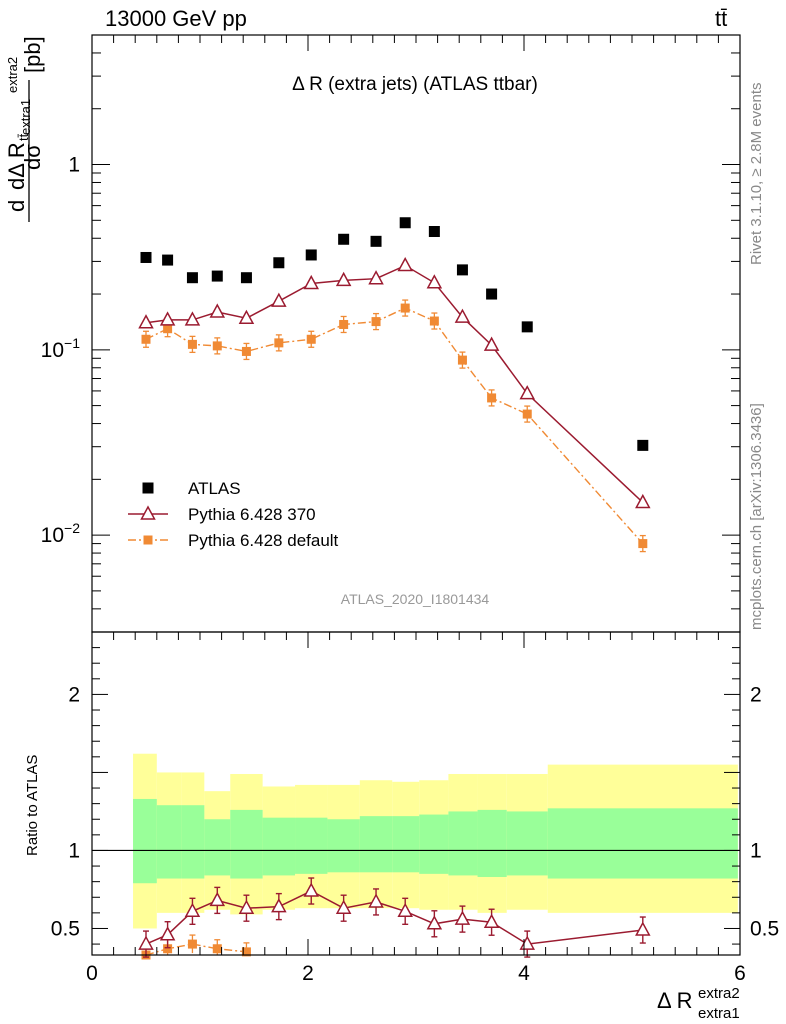 The width and height of the screenshot is (786, 1024). I want to click on x-axis-label: Δ R extra2 extra1, so click(698, 1003).